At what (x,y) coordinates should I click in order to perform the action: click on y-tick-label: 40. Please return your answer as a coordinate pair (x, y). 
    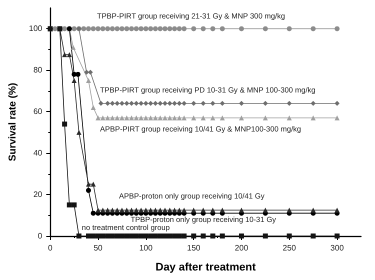
    Looking at the image, I should click on (38, 153).